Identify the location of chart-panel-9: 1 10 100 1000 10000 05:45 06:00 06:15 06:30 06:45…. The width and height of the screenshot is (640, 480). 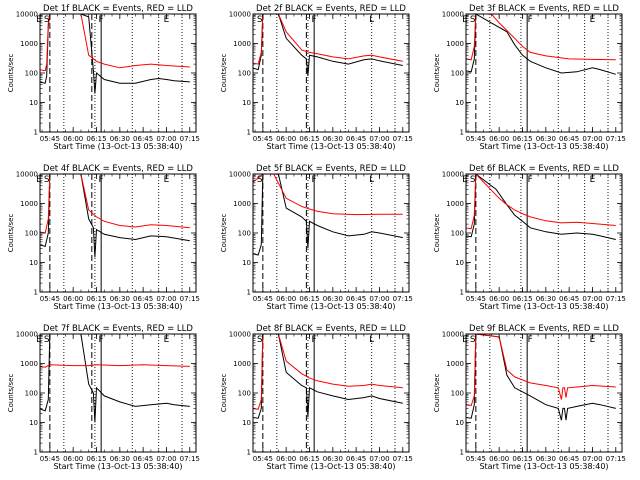
(529, 397).